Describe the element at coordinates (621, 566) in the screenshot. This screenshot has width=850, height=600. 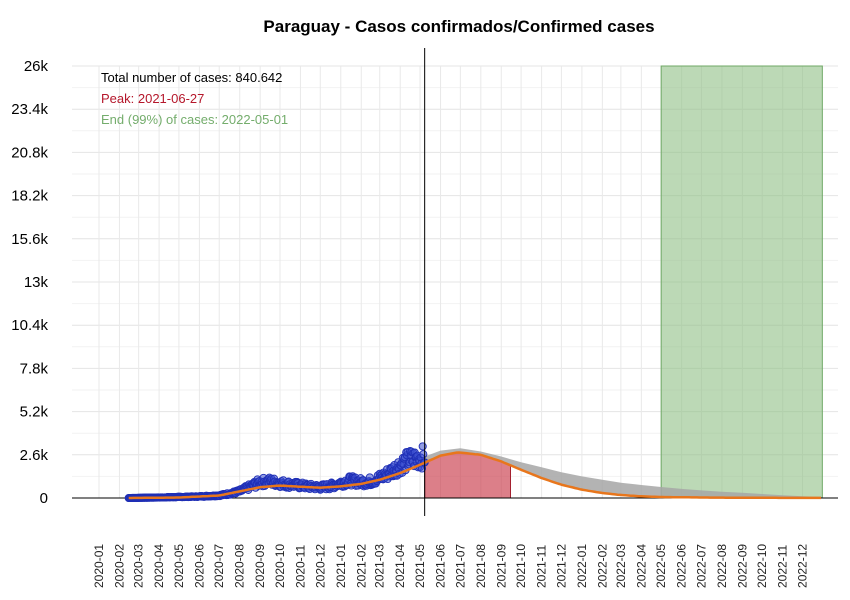
I see `x-tick-label: 2022-03` at that location.